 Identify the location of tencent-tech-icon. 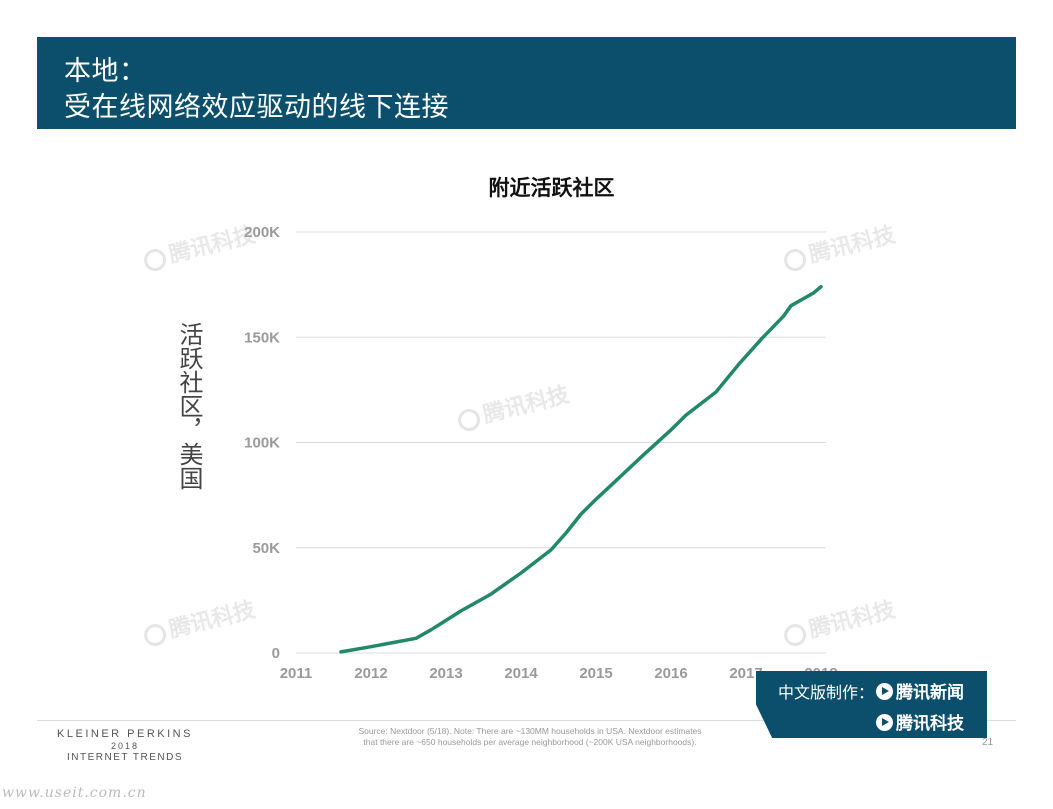
(884, 722).